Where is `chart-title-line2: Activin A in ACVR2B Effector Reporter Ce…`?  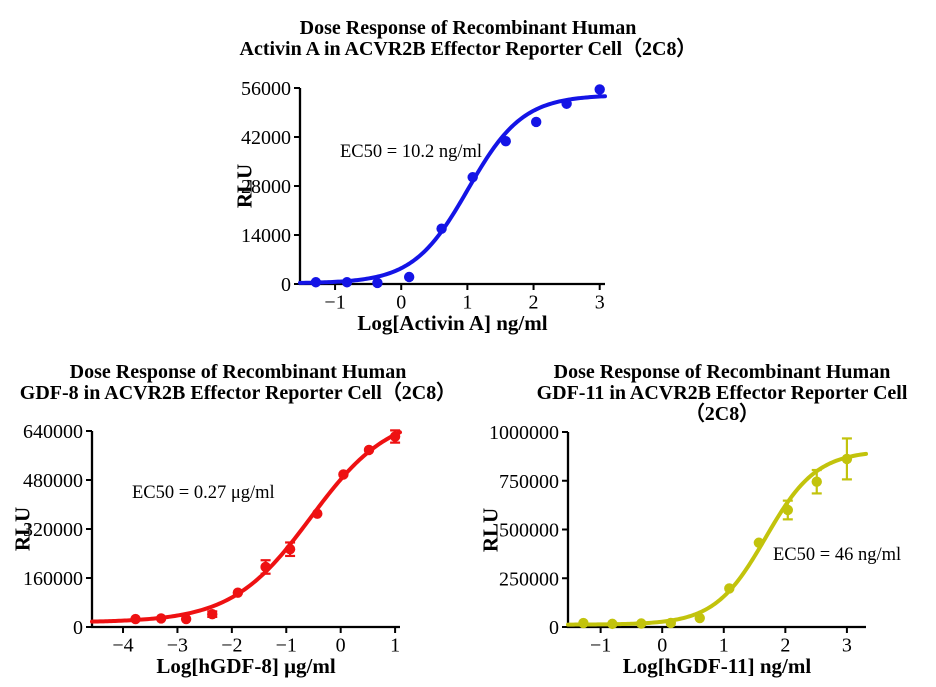 chart-title-line2: Activin A in ACVR2B Effector Reporter Ce… is located at coordinates (468, 49).